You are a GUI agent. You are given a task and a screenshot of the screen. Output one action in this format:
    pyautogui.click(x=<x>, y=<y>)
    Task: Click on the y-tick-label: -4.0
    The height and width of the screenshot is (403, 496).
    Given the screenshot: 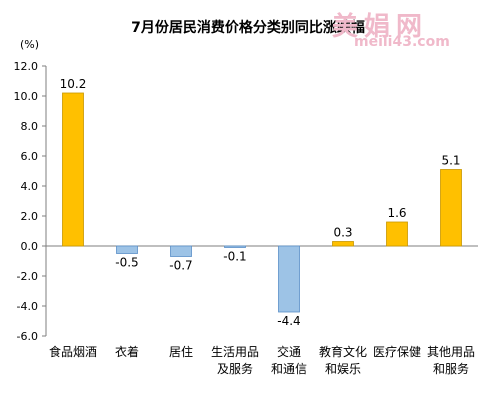 What is the action you would take?
    pyautogui.click(x=27, y=306)
    